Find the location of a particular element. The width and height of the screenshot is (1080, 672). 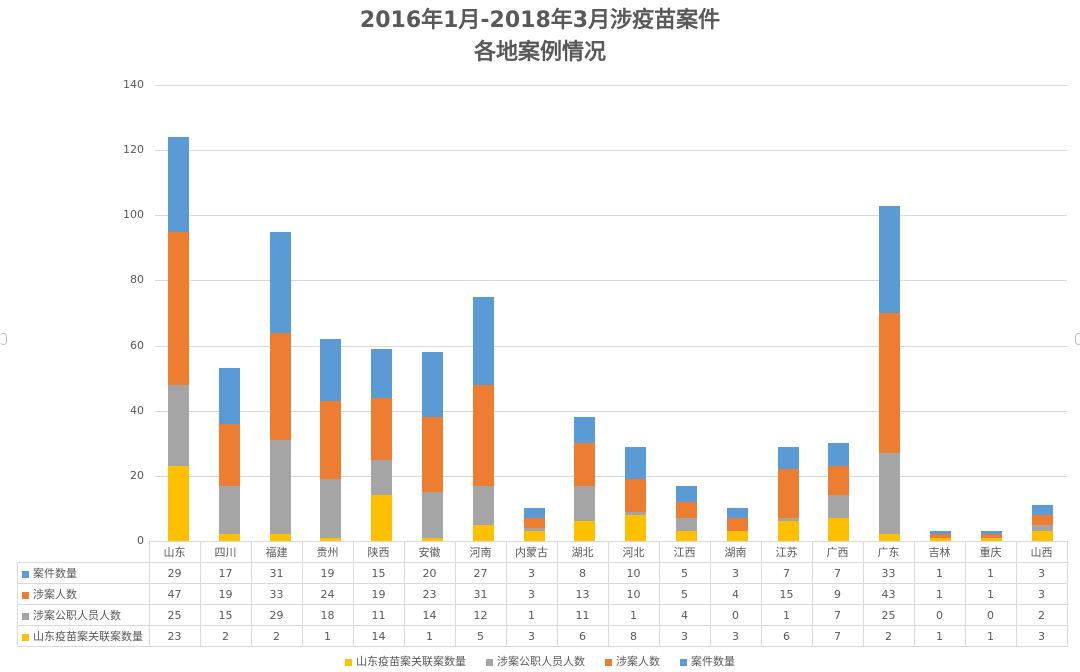

y-tick-label: 20 is located at coordinates (137, 475).